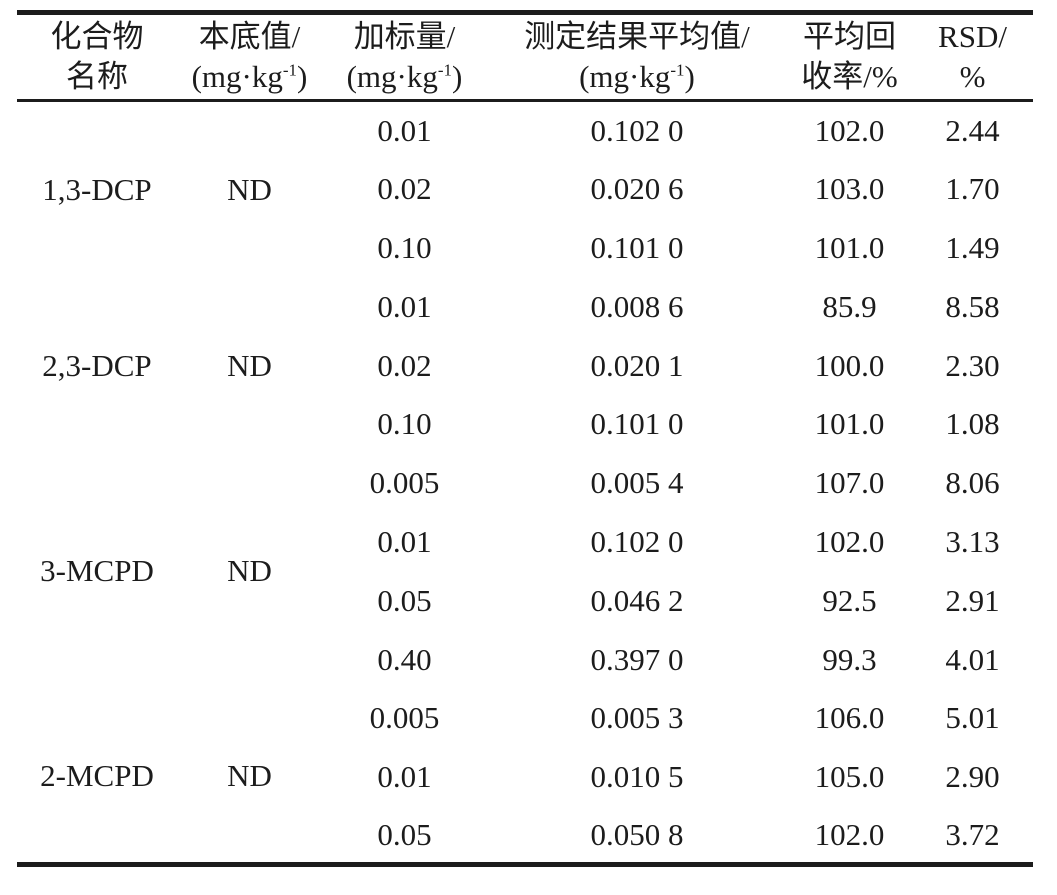 This screenshot has width=1057, height=895. Describe the element at coordinates (637, 659) in the screenshot. I see `measured-result-cell: 0.397 0` at that location.